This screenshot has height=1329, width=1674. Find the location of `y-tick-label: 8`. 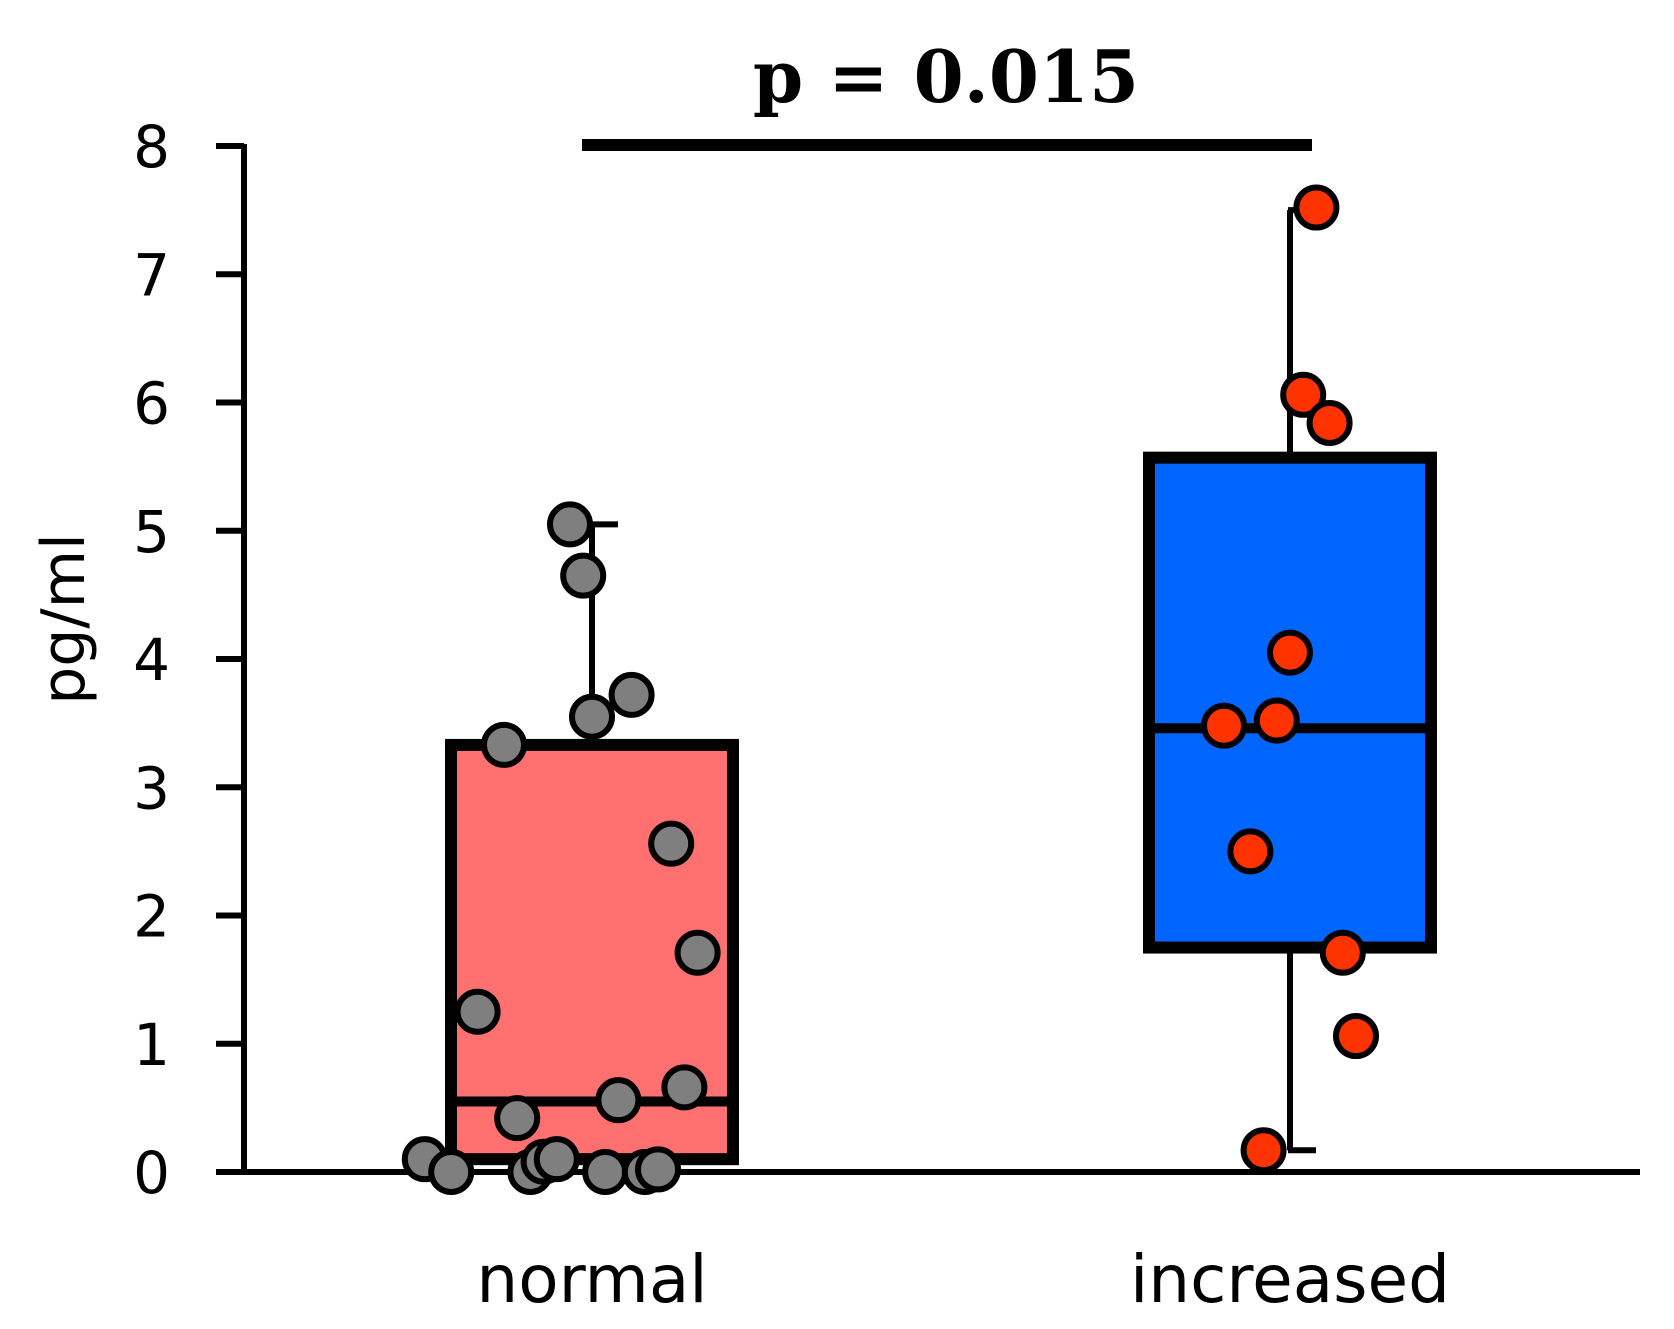

y-tick-label: 8 is located at coordinates (151, 147).